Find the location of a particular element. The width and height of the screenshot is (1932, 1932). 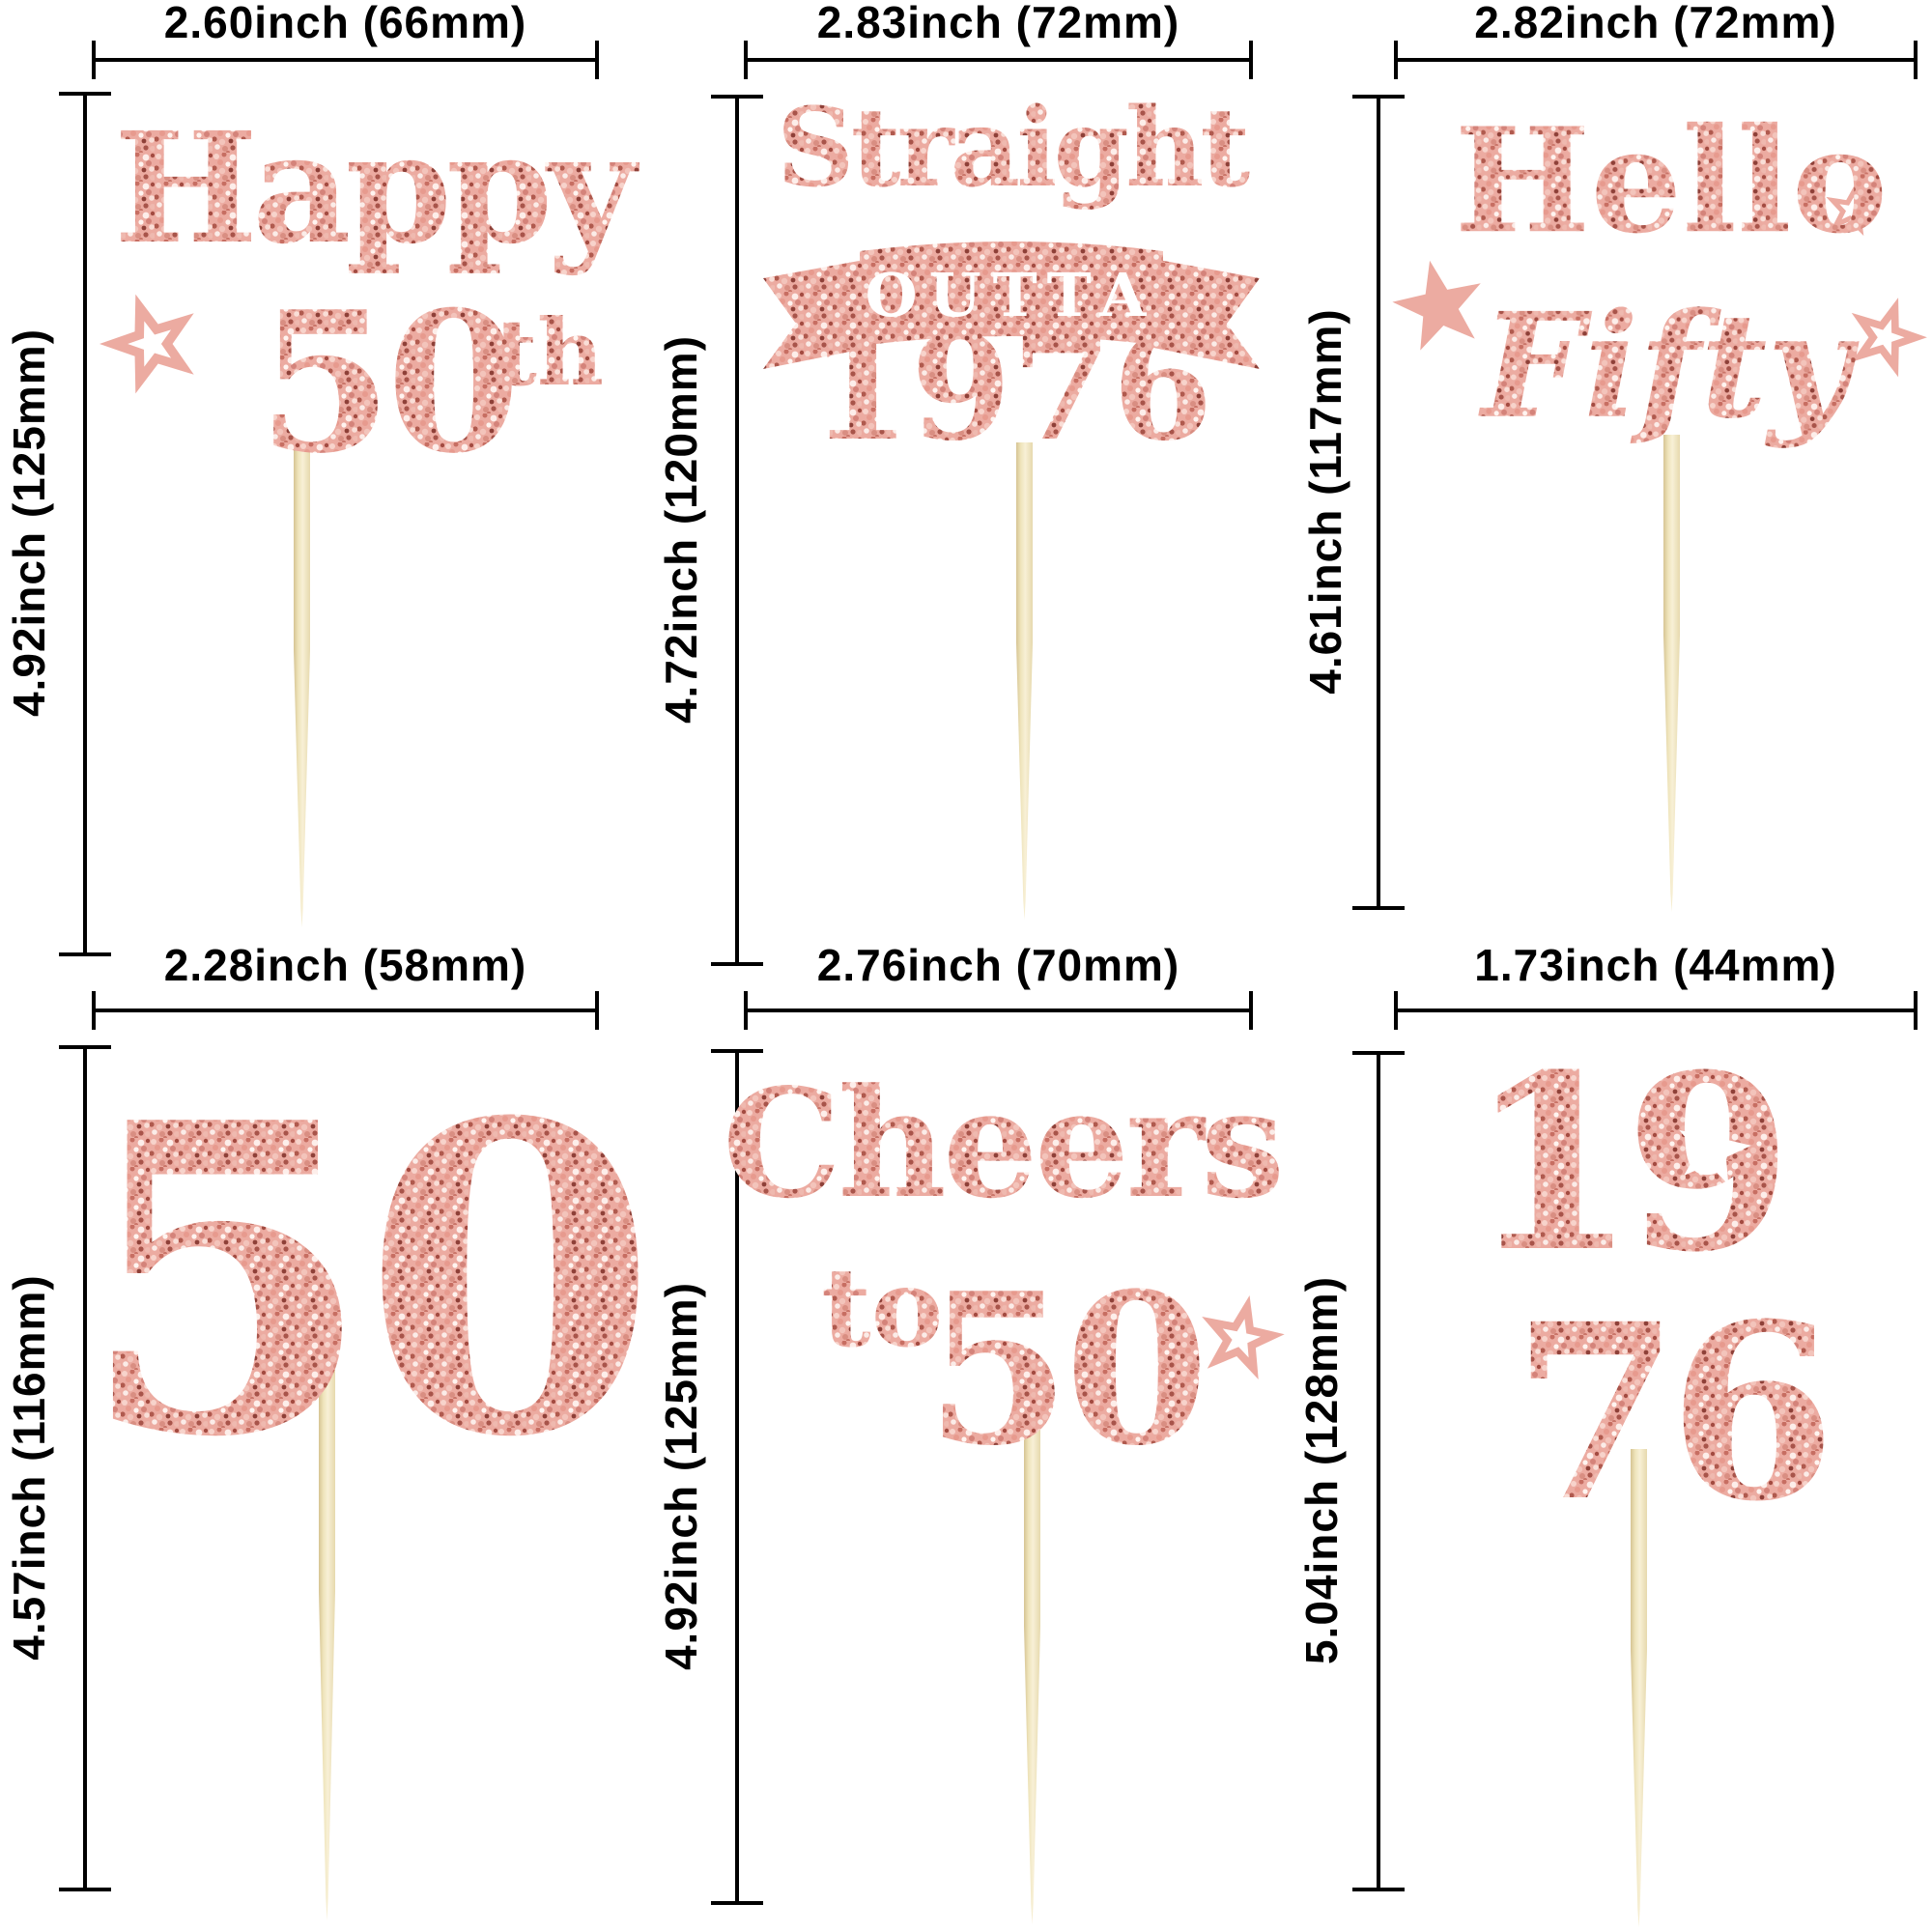

width-dimension-label: 2.83inch (72mm) is located at coordinates (998, 23).